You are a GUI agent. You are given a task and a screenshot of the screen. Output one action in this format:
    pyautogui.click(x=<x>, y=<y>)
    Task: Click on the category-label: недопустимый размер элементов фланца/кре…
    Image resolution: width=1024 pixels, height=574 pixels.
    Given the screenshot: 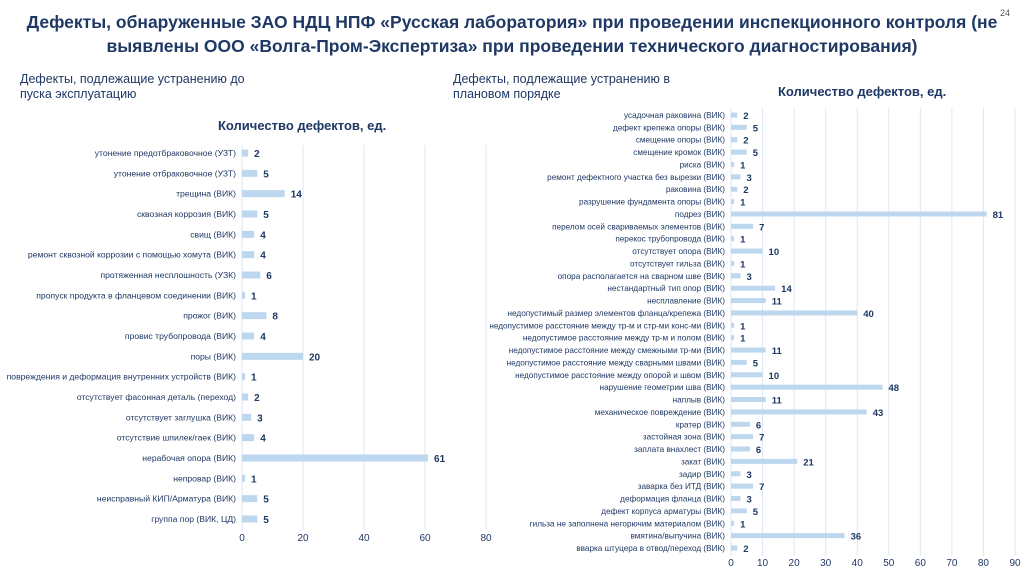 What is the action you would take?
    pyautogui.click(x=617, y=313)
    